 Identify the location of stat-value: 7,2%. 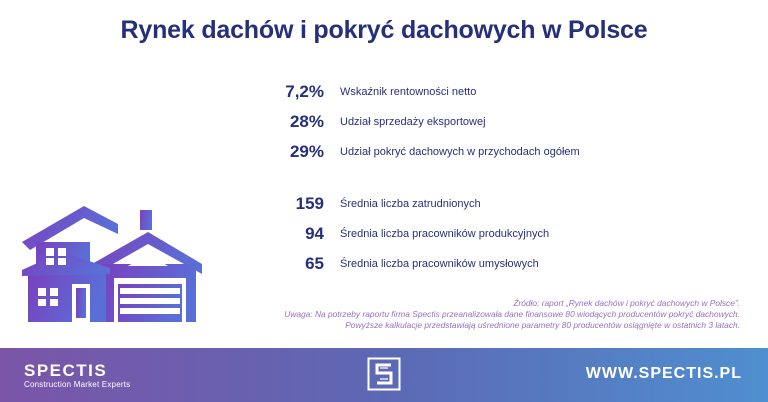
(304, 91).